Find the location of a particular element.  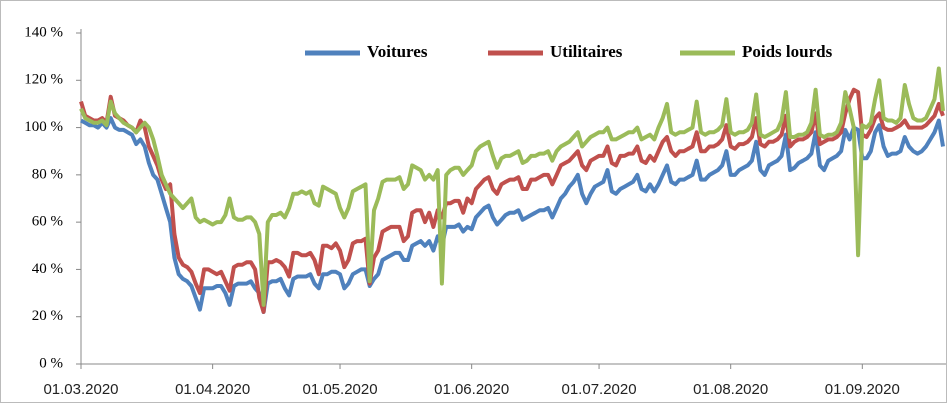

y-tick-label: 140 % is located at coordinates (43, 32).